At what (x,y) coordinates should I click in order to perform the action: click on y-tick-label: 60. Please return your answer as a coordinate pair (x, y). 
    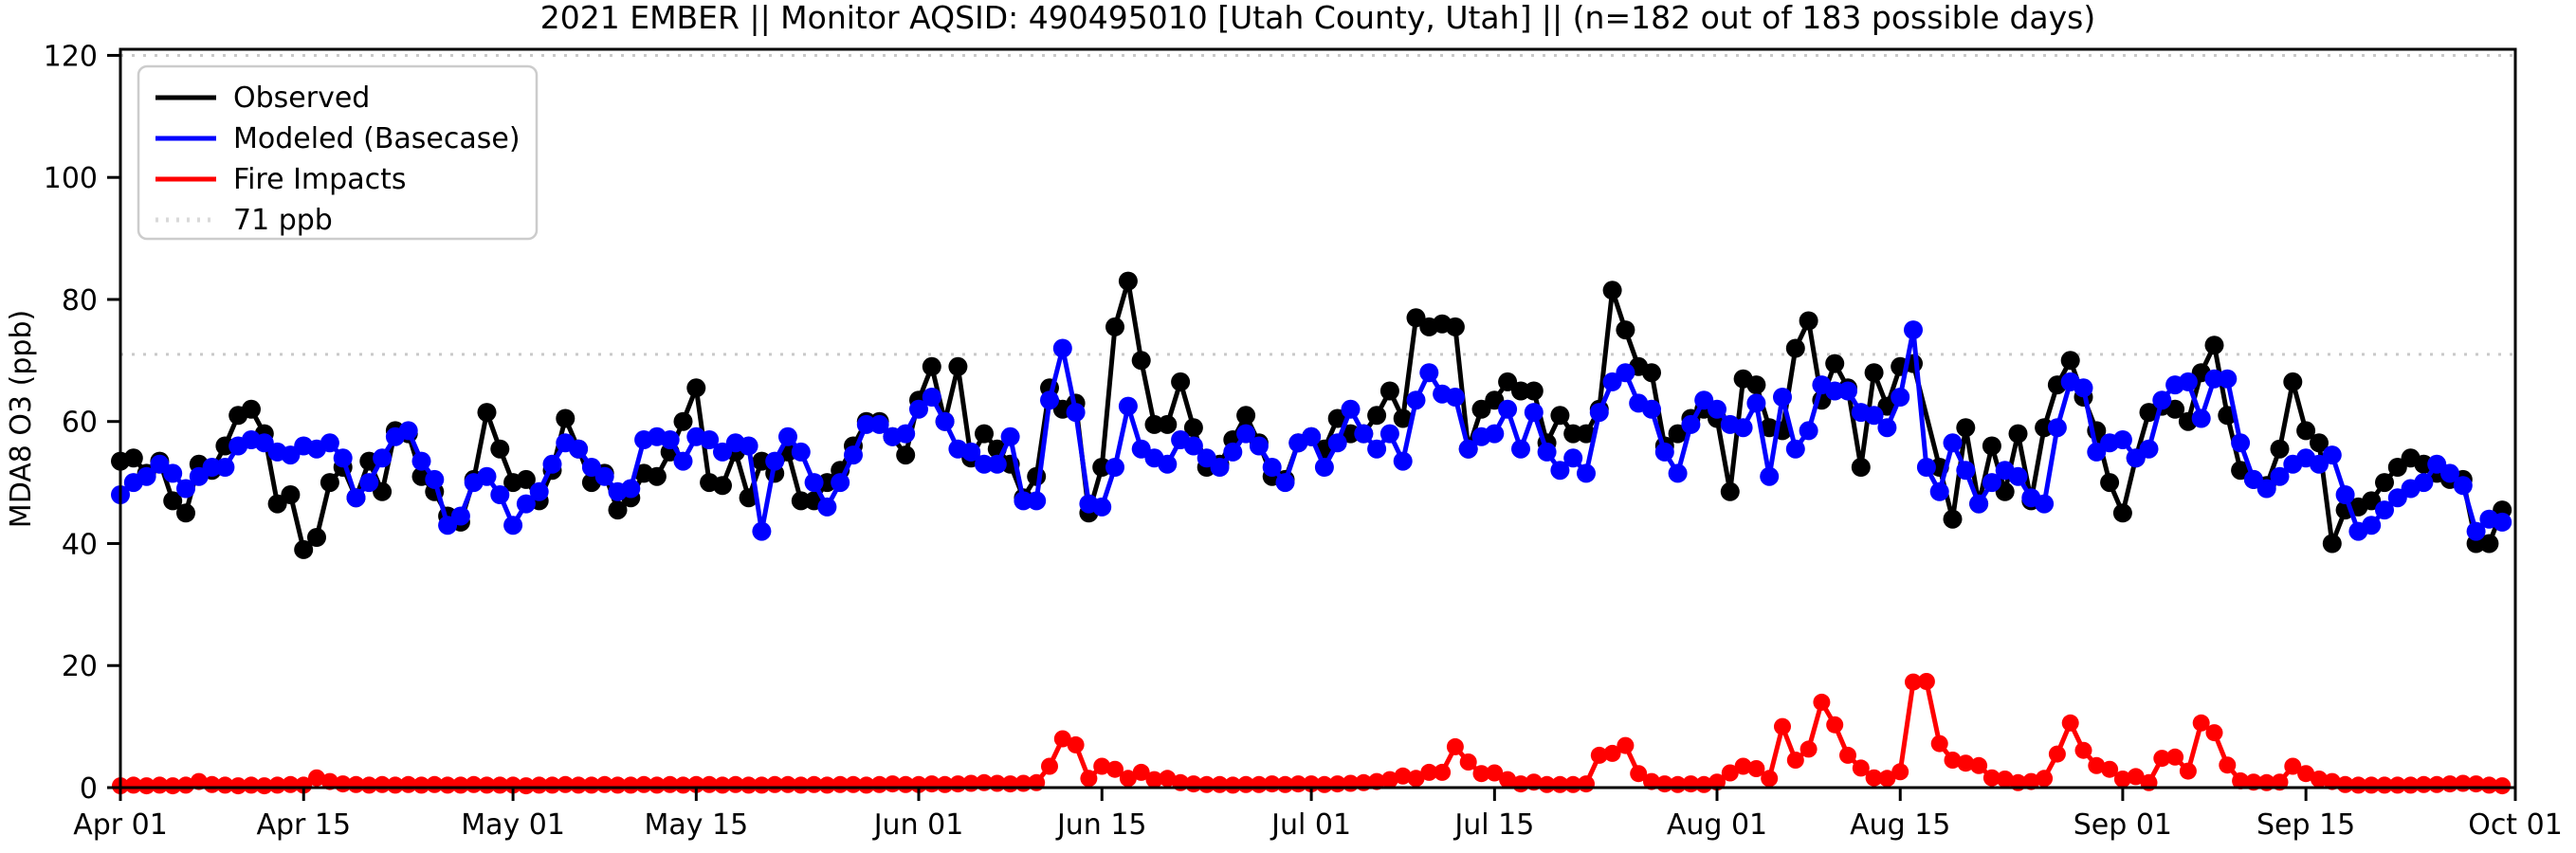
    Looking at the image, I should click on (80, 423).